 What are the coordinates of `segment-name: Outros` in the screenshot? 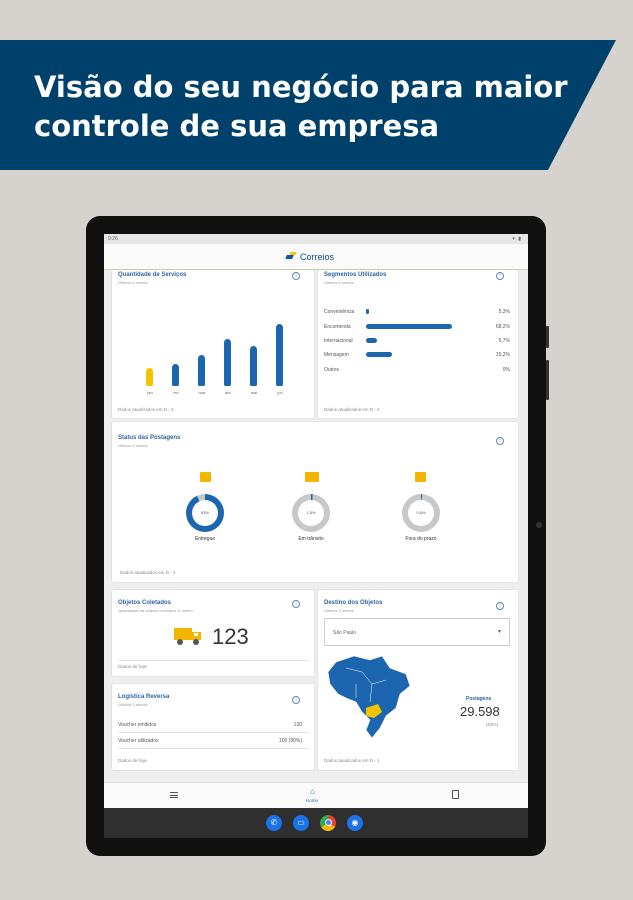 It's located at (332, 370).